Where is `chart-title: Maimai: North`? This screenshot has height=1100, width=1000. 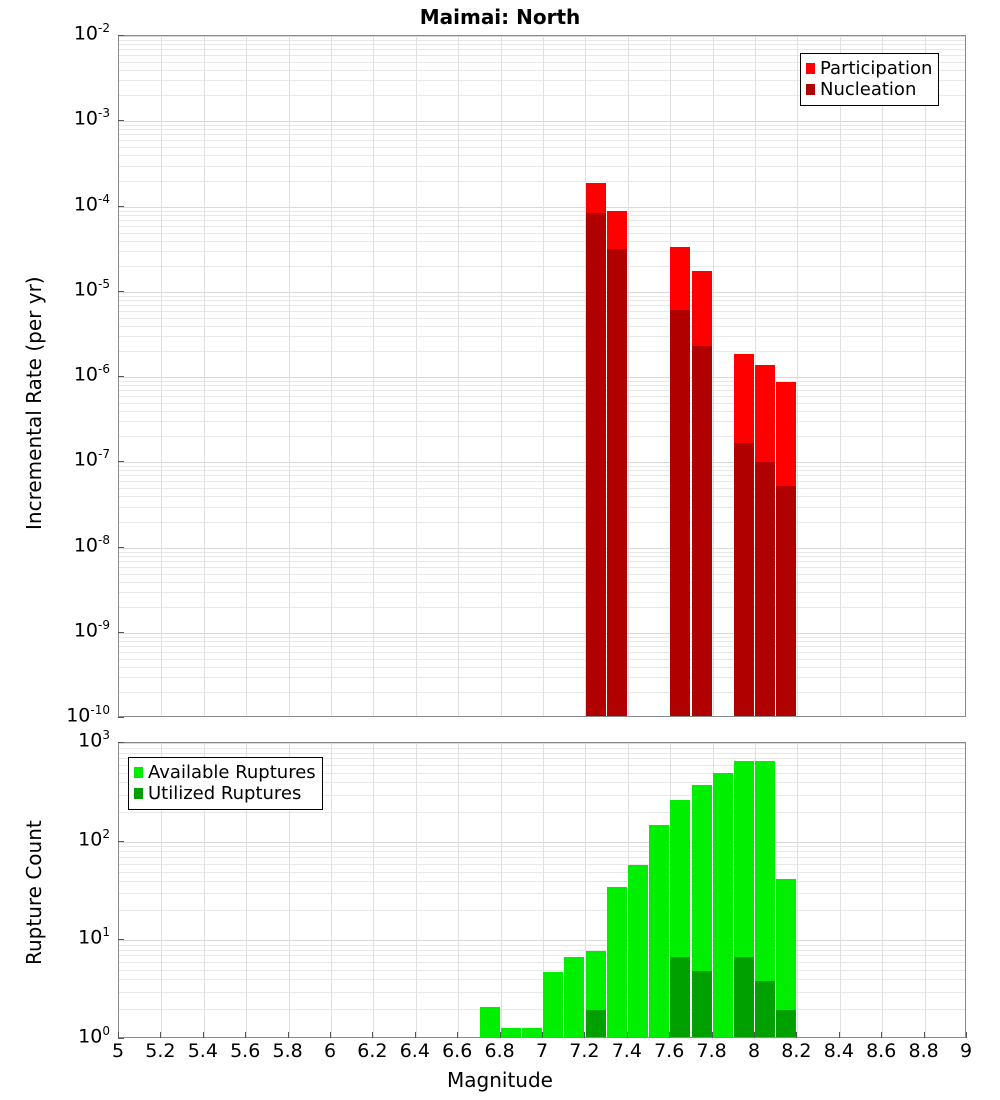
chart-title: Maimai: North is located at coordinates (500, 17).